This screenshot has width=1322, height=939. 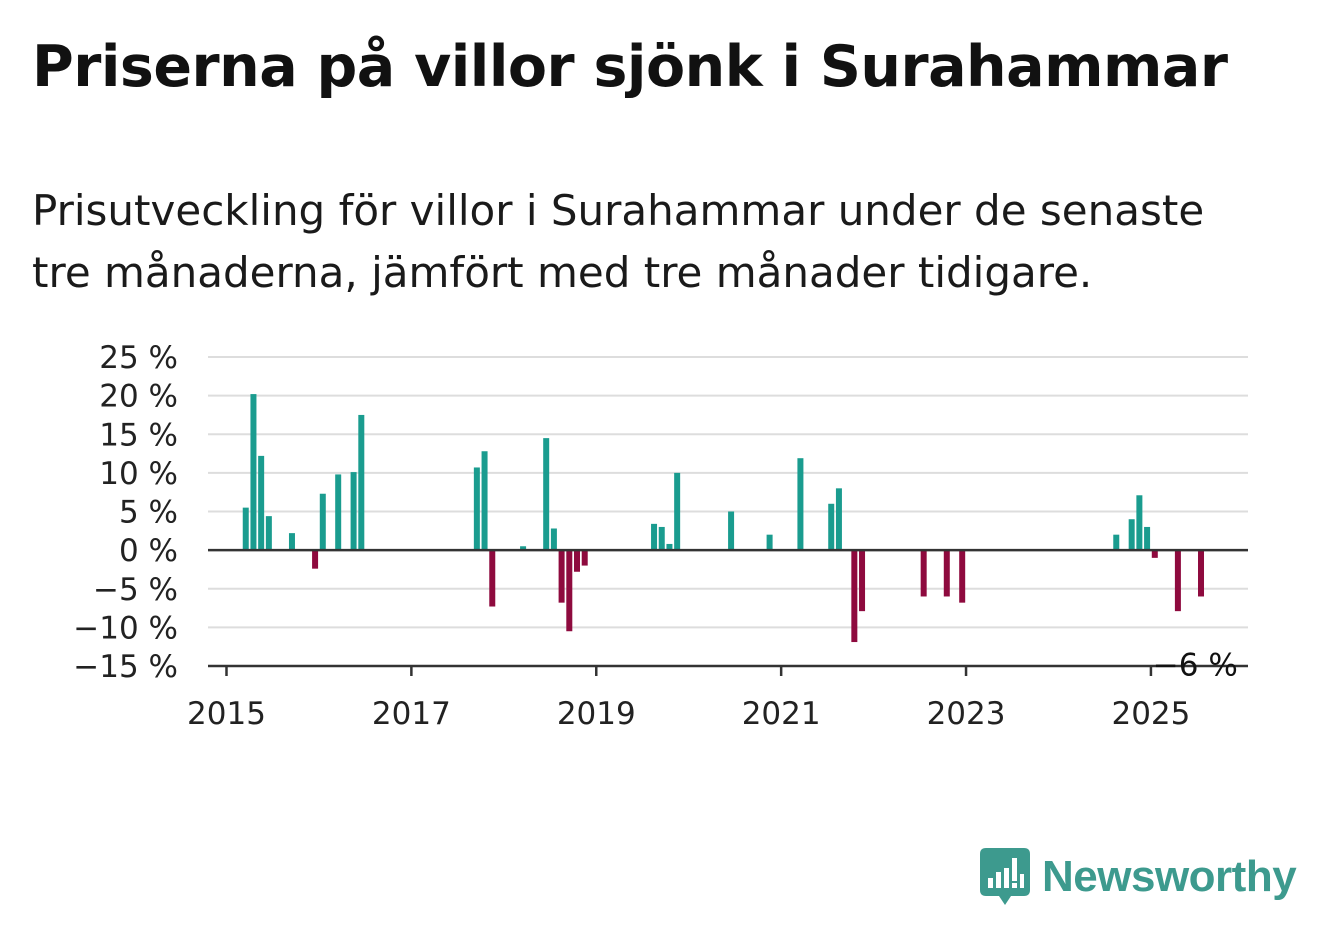 I want to click on x-tick-label: 2019, so click(x=596, y=714).